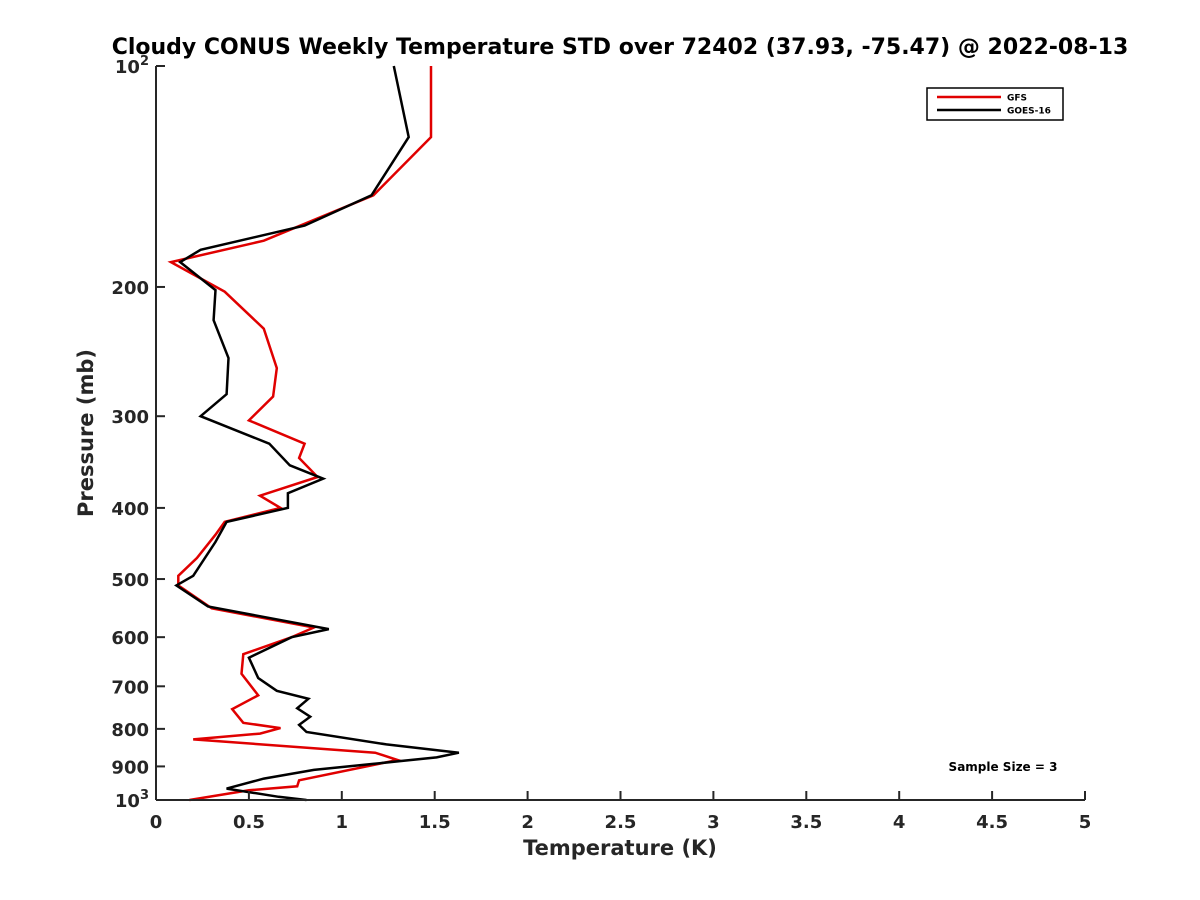 The image size is (1200, 900). I want to click on y-tick-label: 400, so click(130, 509).